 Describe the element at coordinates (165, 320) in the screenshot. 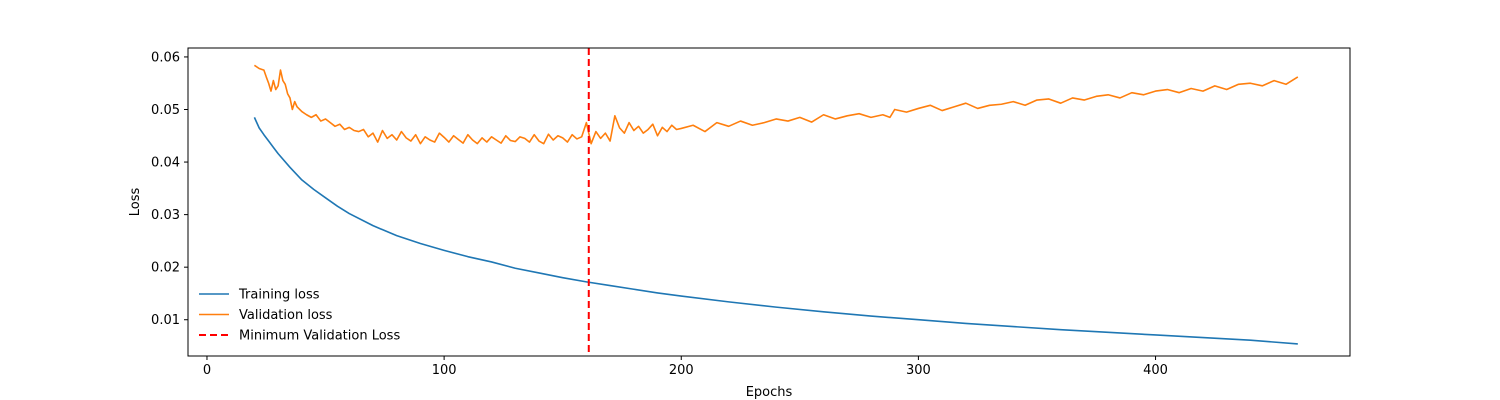

I see `y-tick-label: 0.01` at that location.